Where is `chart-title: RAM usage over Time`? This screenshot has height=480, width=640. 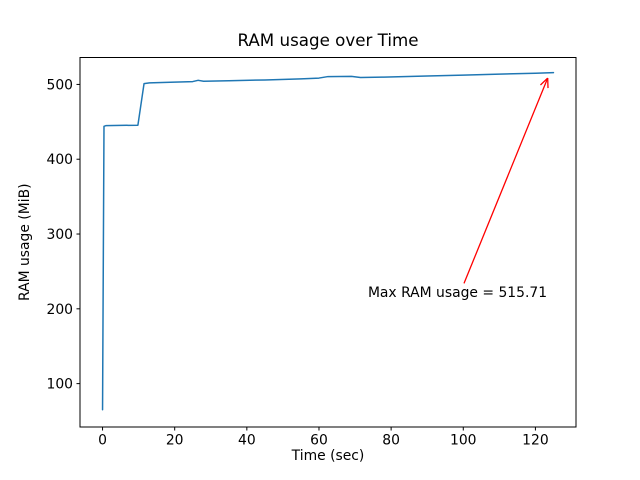
chart-title: RAM usage over Time is located at coordinates (327, 40).